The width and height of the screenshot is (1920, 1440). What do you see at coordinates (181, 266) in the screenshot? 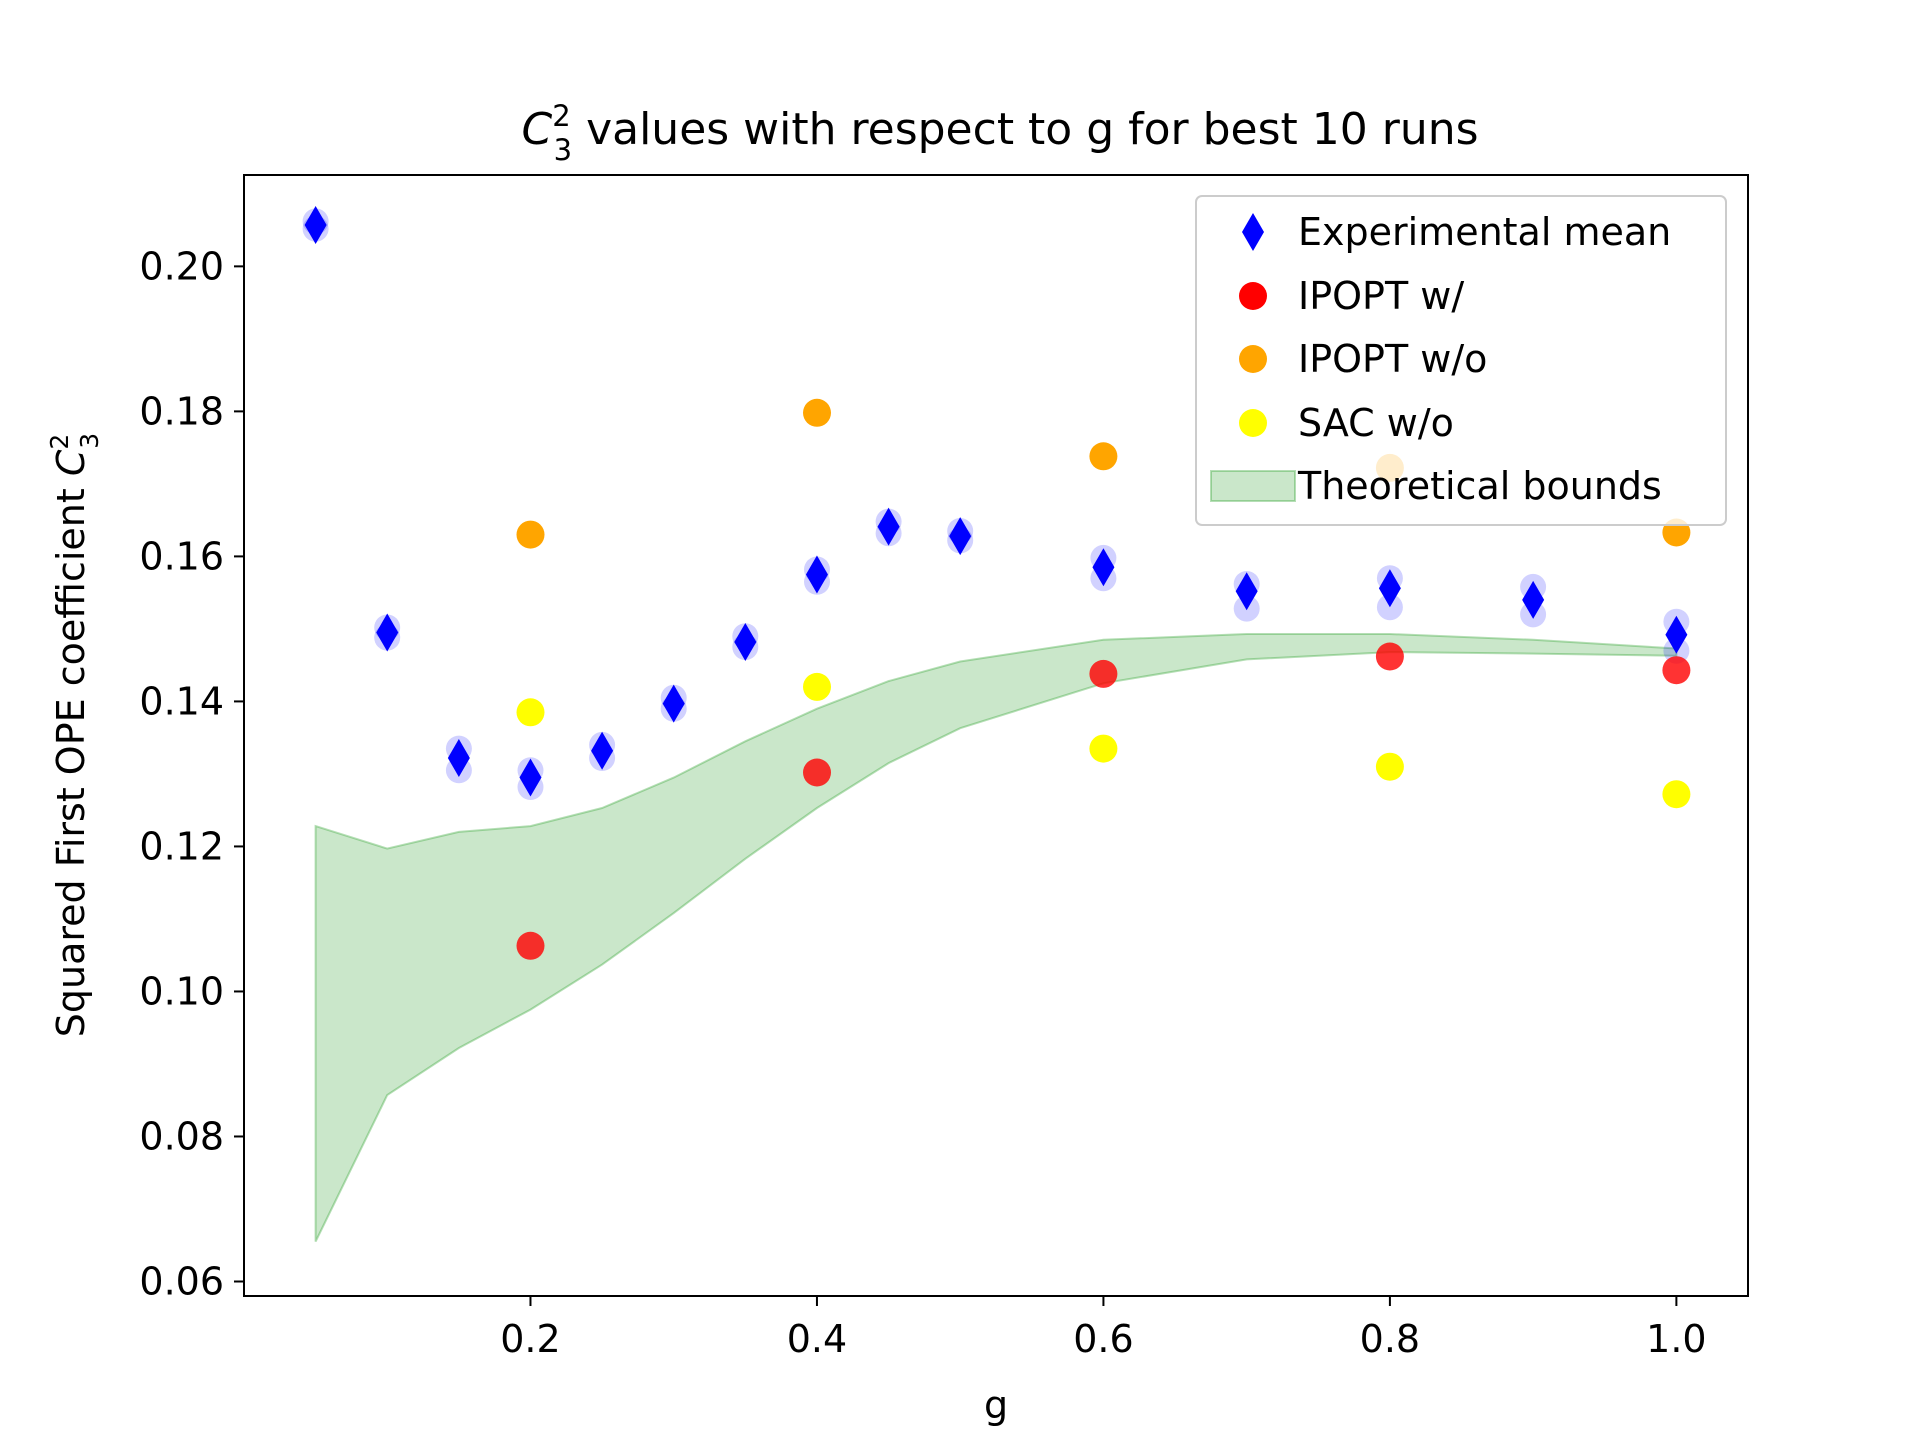
I see `y-tick-label: 0.20` at bounding box center [181, 266].